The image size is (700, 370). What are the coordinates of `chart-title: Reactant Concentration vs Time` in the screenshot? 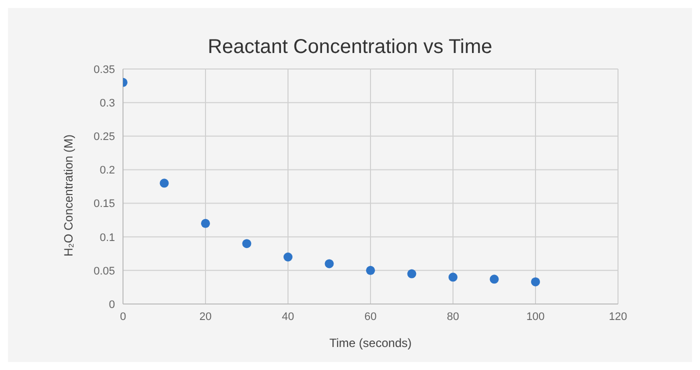 It's located at (350, 47).